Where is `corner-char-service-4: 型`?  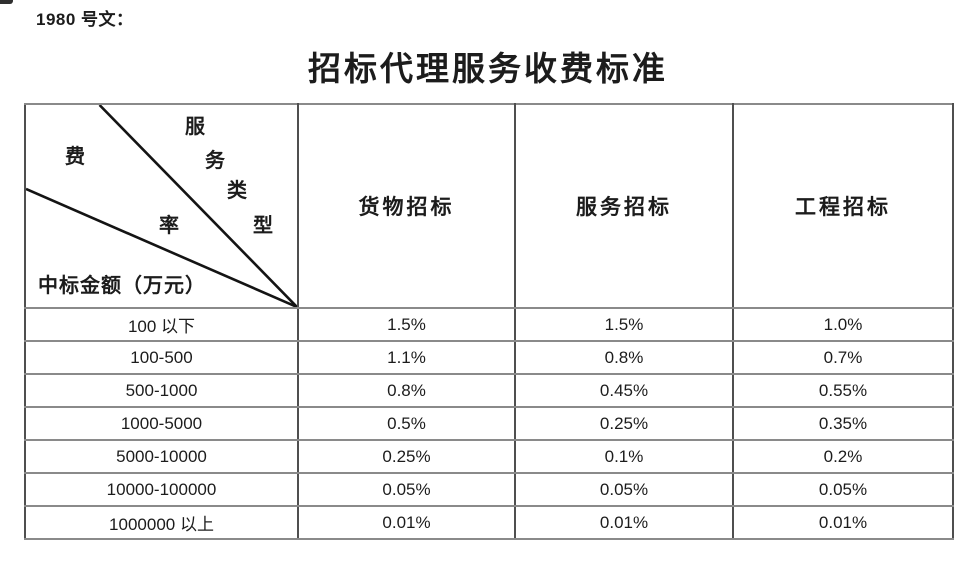 corner-char-service-4: 型 is located at coordinates (264, 226).